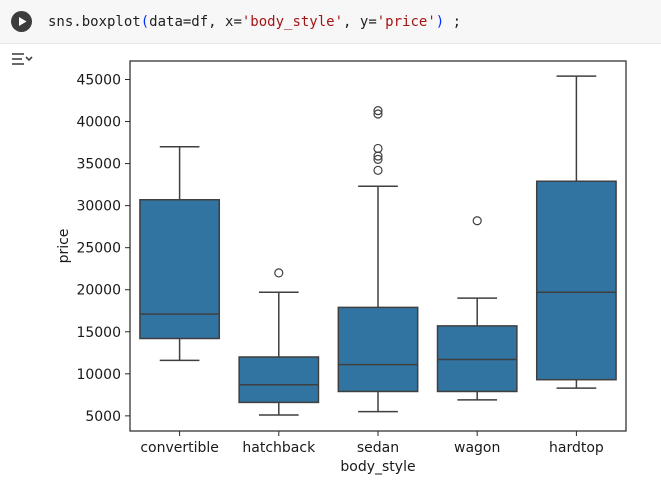 This screenshot has height=493, width=661. What do you see at coordinates (378, 349) in the screenshot?
I see `box-sedan` at bounding box center [378, 349].